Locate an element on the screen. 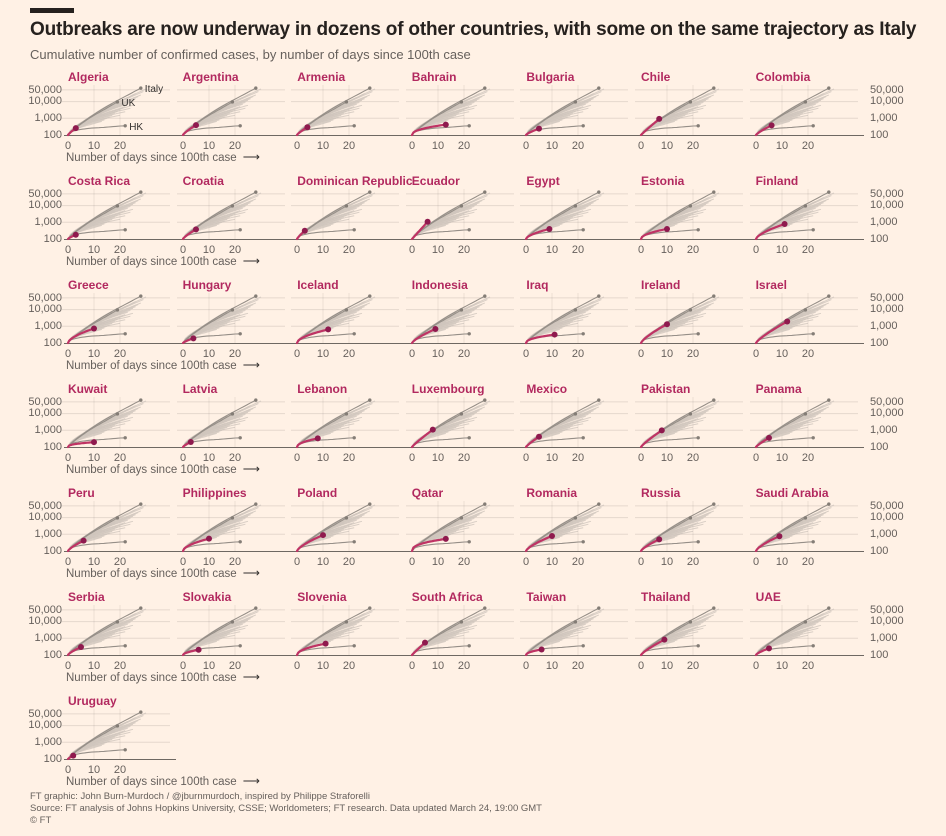 The image size is (946, 836). y-axis-label-left: 50,000 is located at coordinates (45, 297).